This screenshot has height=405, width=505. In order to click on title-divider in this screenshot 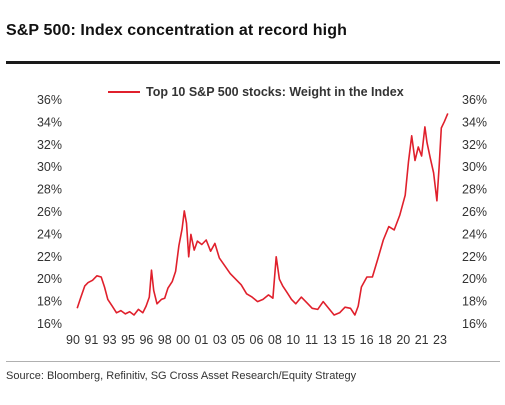, I will do `click(253, 62)`.